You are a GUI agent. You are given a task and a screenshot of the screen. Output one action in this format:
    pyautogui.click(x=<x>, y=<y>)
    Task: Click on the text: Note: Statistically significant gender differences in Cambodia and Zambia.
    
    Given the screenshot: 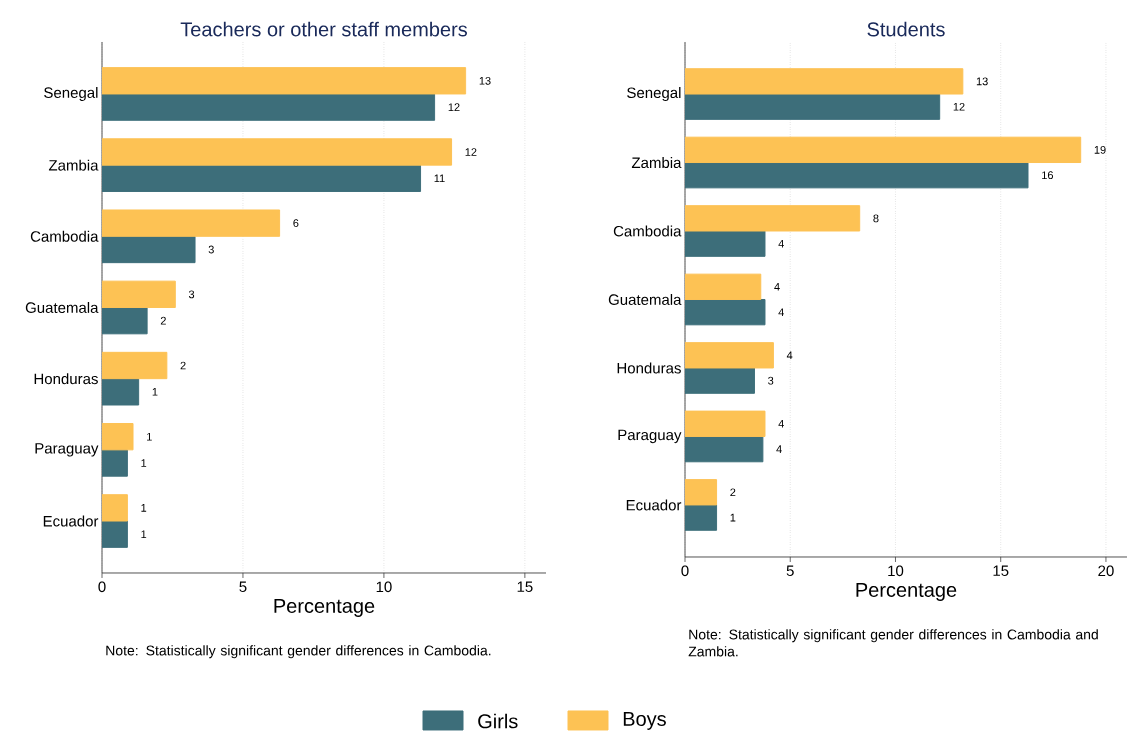 What is the action you would take?
    pyautogui.click(x=893, y=643)
    